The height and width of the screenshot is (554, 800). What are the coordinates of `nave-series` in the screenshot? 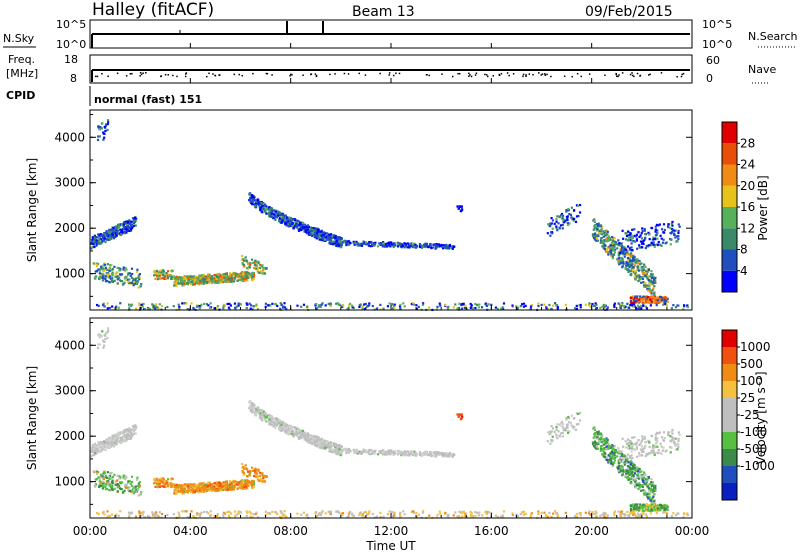 It's located at (390, 75).